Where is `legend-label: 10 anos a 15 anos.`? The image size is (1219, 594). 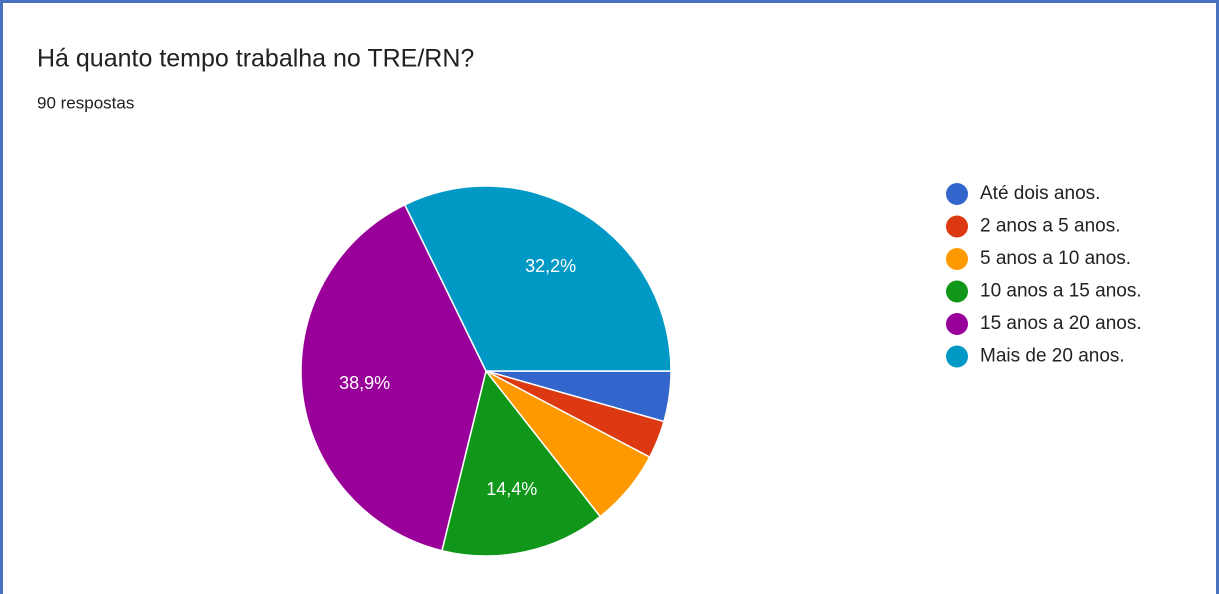 legend-label: 10 anos a 15 anos. is located at coordinates (1061, 291).